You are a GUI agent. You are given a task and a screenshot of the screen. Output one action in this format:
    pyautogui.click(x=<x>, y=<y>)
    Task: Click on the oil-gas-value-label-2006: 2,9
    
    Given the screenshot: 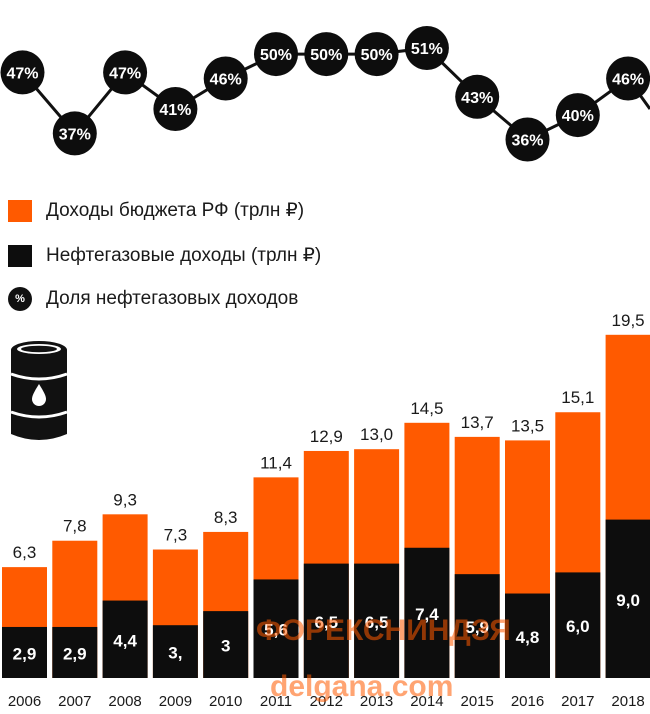 What is the action you would take?
    pyautogui.click(x=25, y=653)
    